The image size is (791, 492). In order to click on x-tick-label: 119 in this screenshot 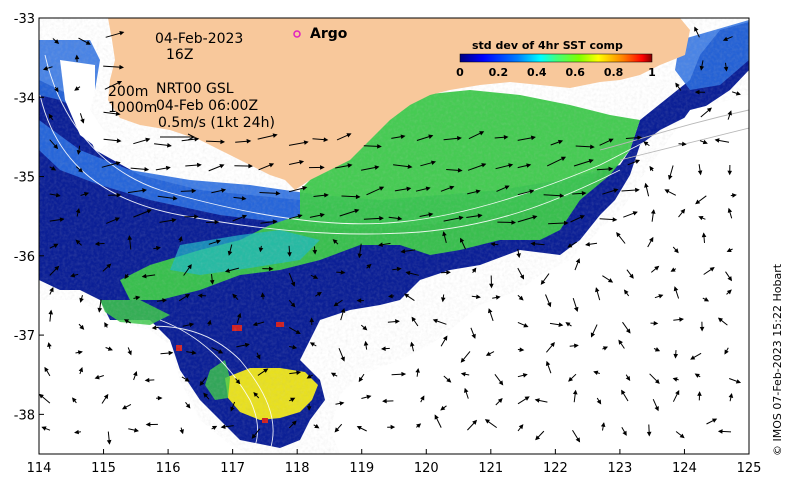, I will do `click(361, 468)`.